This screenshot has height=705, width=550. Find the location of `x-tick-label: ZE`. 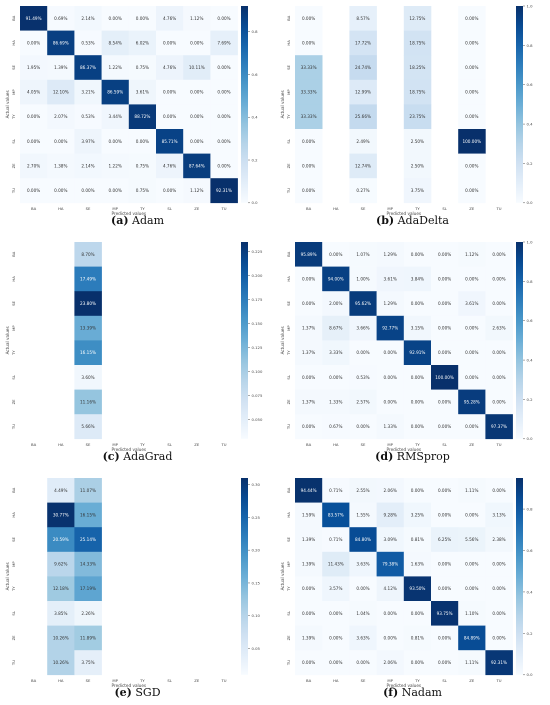

x-tick-label: ZE is located at coordinates (197, 444).